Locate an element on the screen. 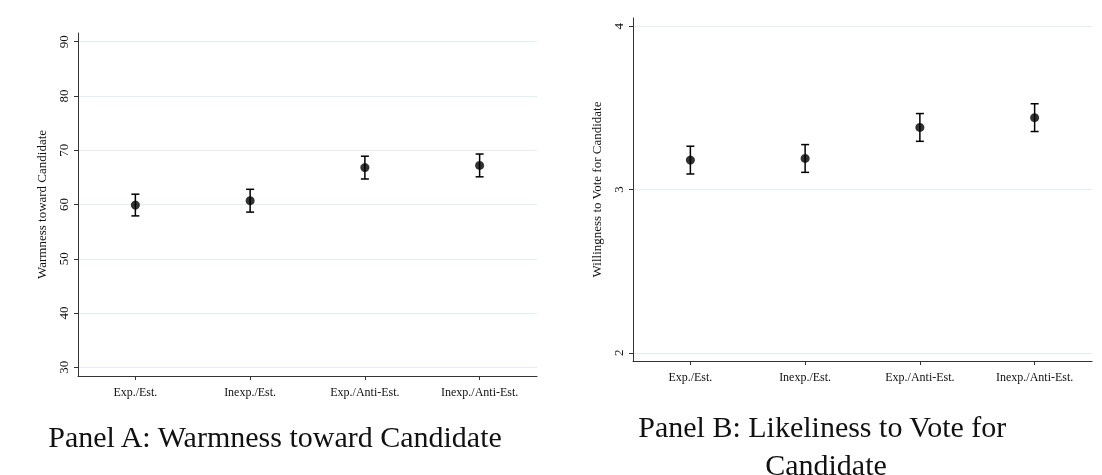  y-axis-title: Willingness to Vote for Candidate is located at coordinates (596, 189).